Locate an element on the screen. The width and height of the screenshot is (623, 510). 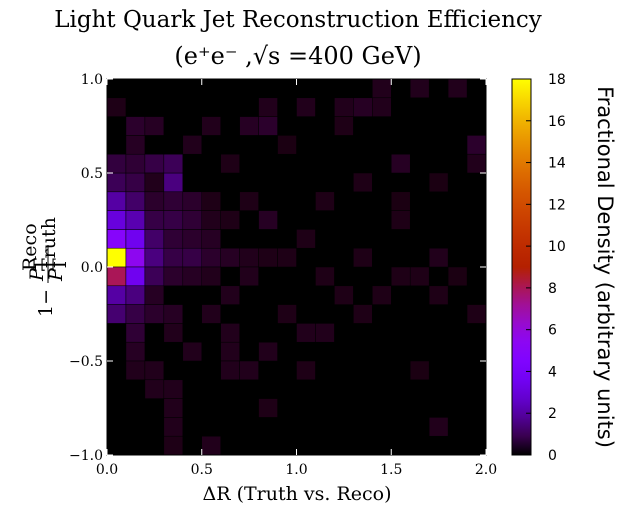
y-tick-label: 0.5 is located at coordinates (92, 174).